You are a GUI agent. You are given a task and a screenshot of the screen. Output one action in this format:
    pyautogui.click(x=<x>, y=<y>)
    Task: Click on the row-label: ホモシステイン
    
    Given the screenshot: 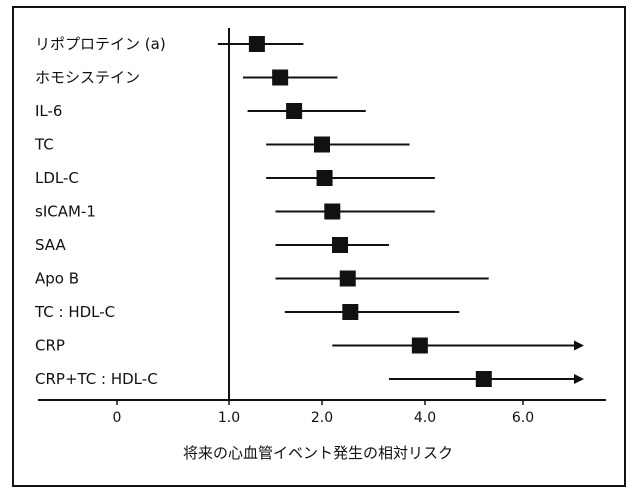 What is the action you would take?
    pyautogui.click(x=87, y=78)
    